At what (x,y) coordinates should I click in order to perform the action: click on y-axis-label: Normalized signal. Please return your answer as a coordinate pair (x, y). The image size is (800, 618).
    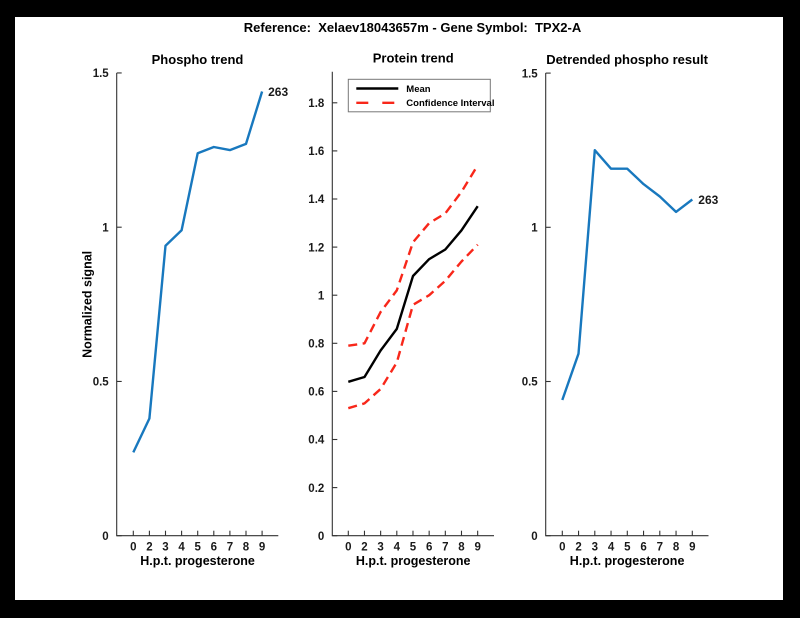
    Looking at the image, I should click on (88, 304).